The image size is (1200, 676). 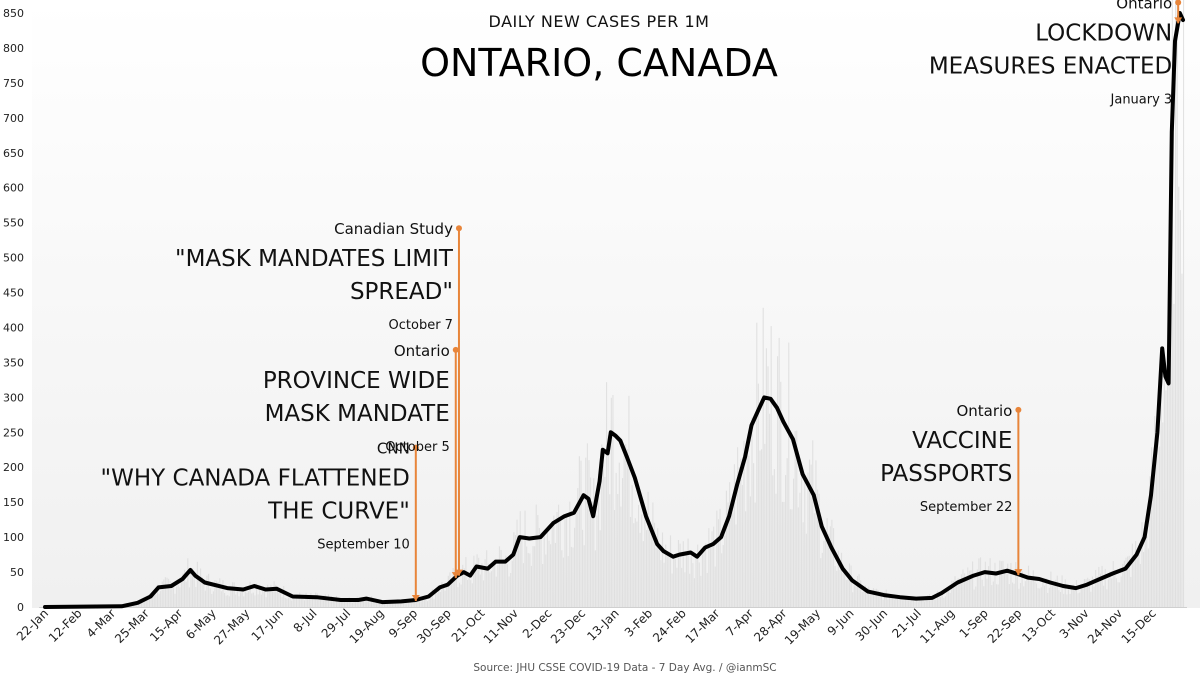 I want to click on annotation-headline: MEASURES ENACTED, so click(x=1050, y=67).